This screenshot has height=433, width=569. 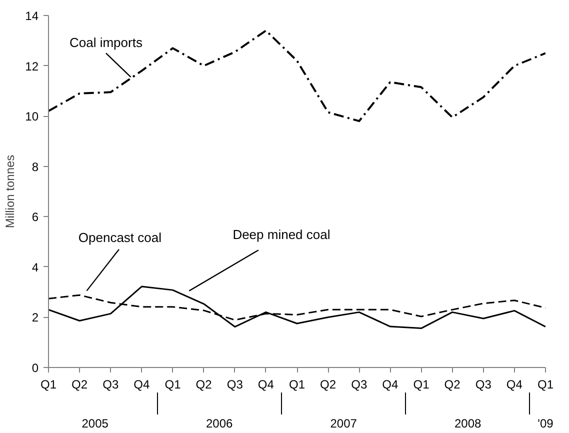 I want to click on y-tick-label: 2, so click(x=35, y=317).